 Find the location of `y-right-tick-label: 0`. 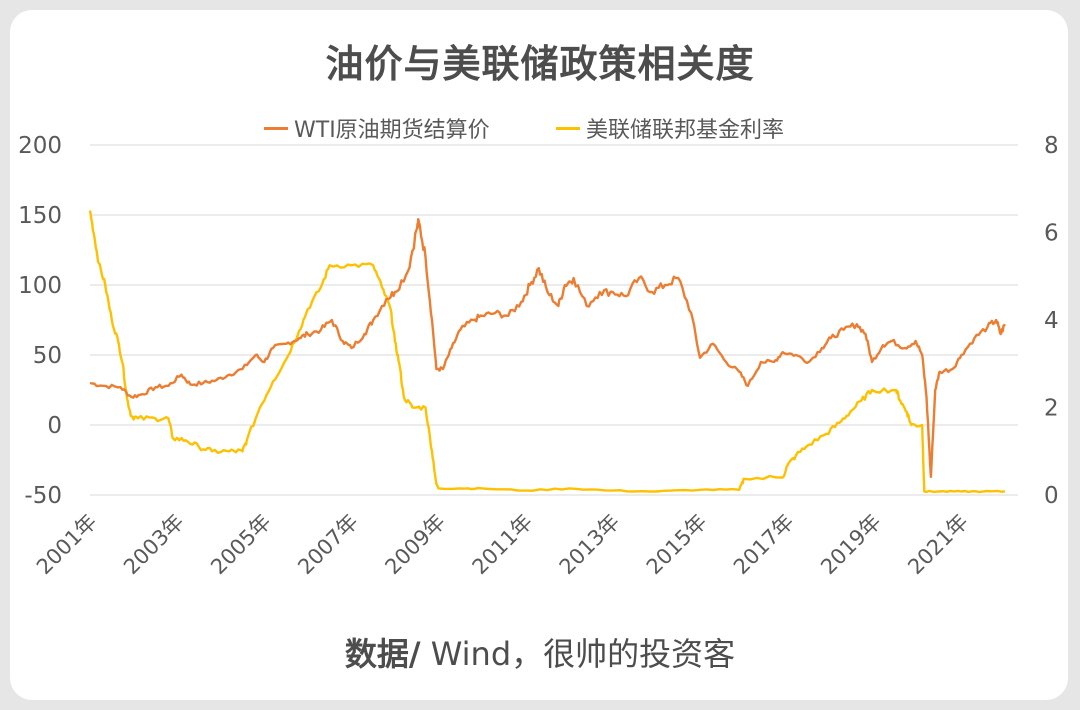

y-right-tick-label: 0 is located at coordinates (1051, 496).